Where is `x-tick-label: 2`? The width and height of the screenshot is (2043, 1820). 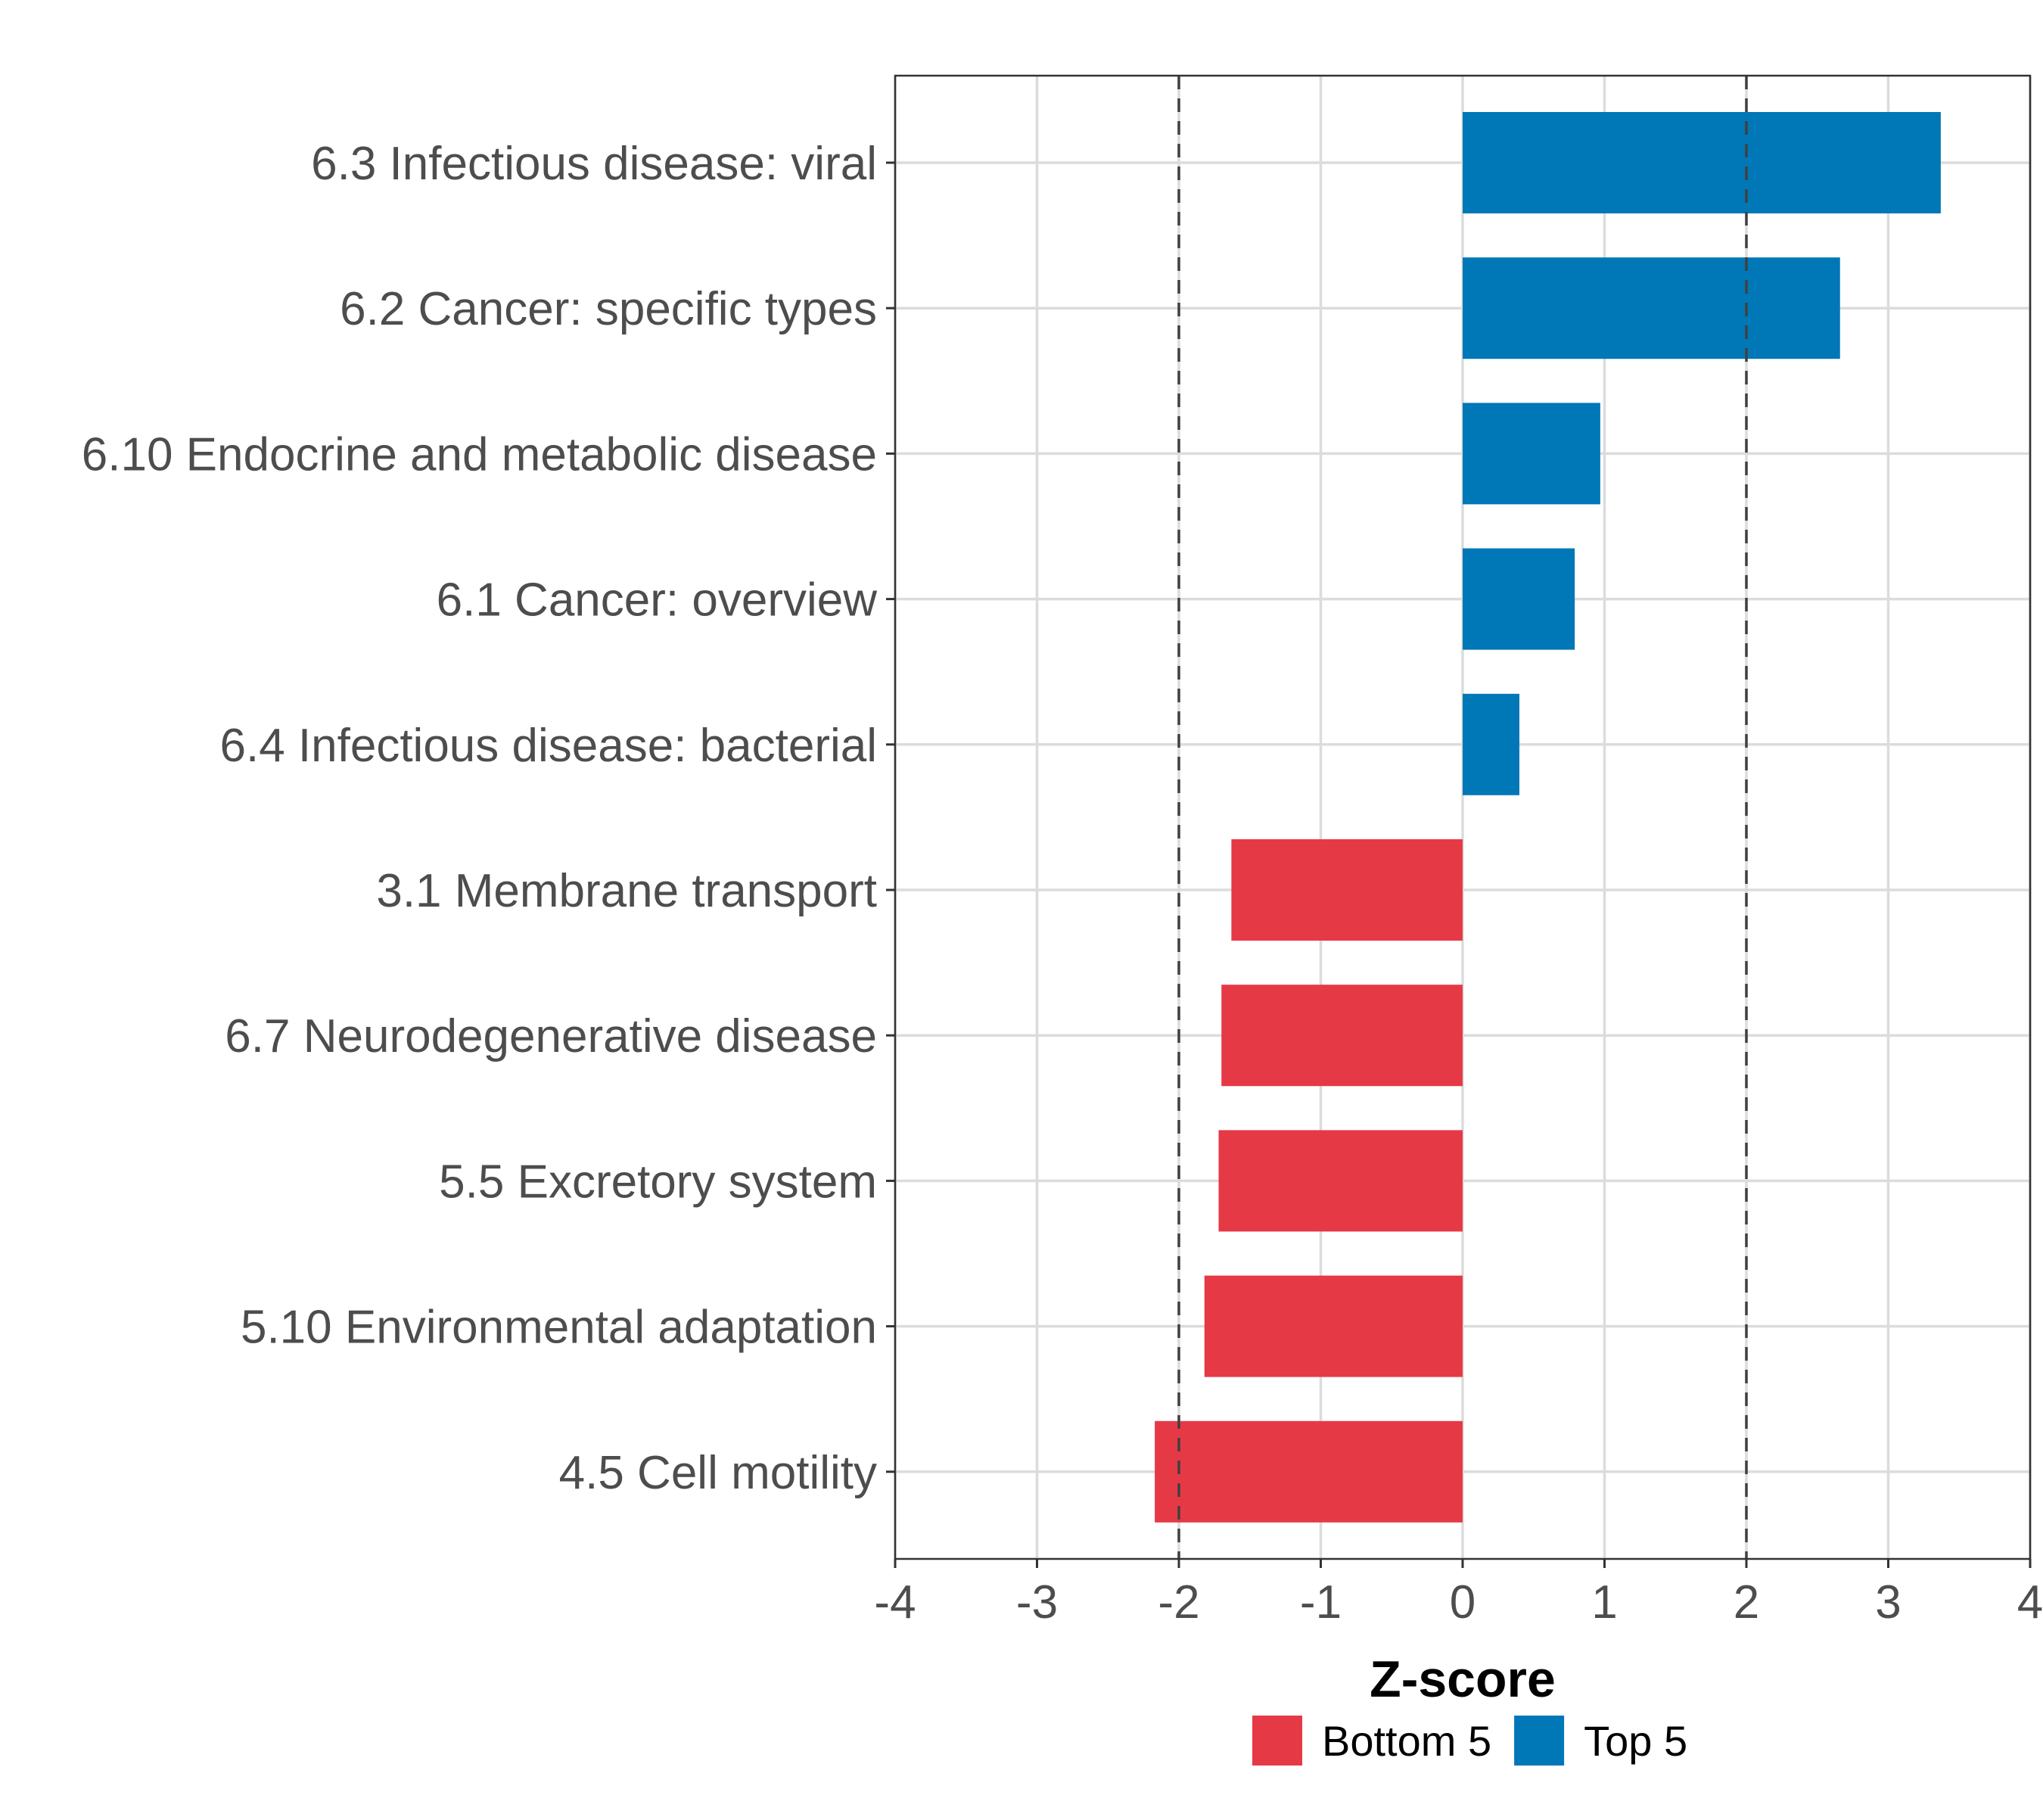 x-tick-label: 2 is located at coordinates (1747, 1603).